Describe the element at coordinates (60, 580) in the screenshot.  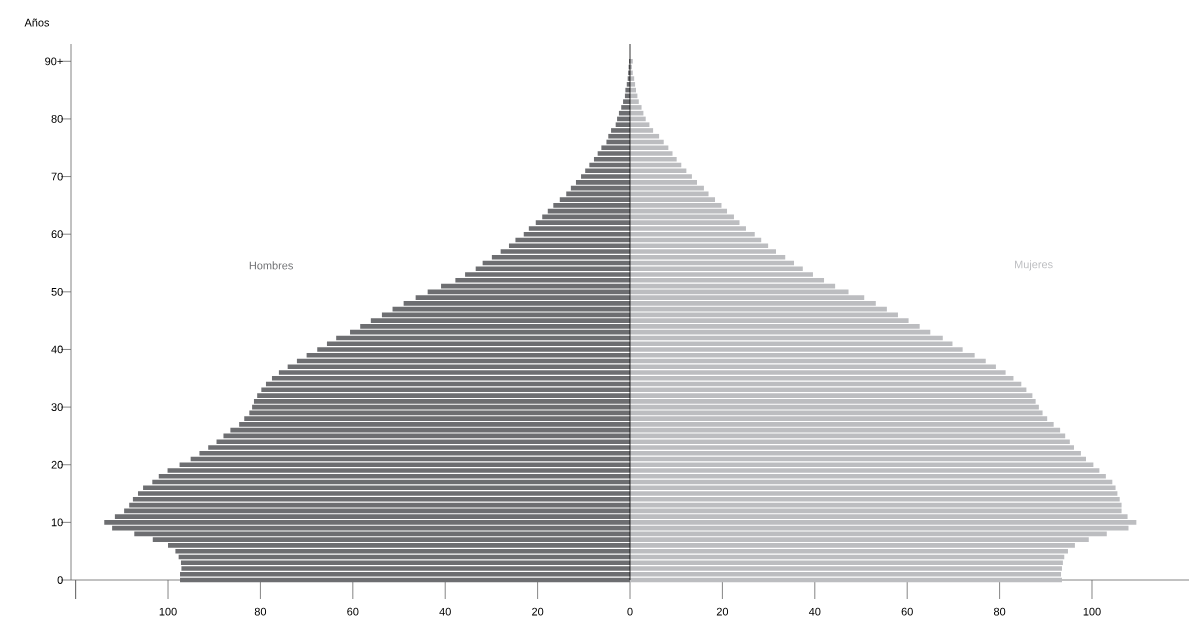
I see `y-tick-label: 0` at that location.